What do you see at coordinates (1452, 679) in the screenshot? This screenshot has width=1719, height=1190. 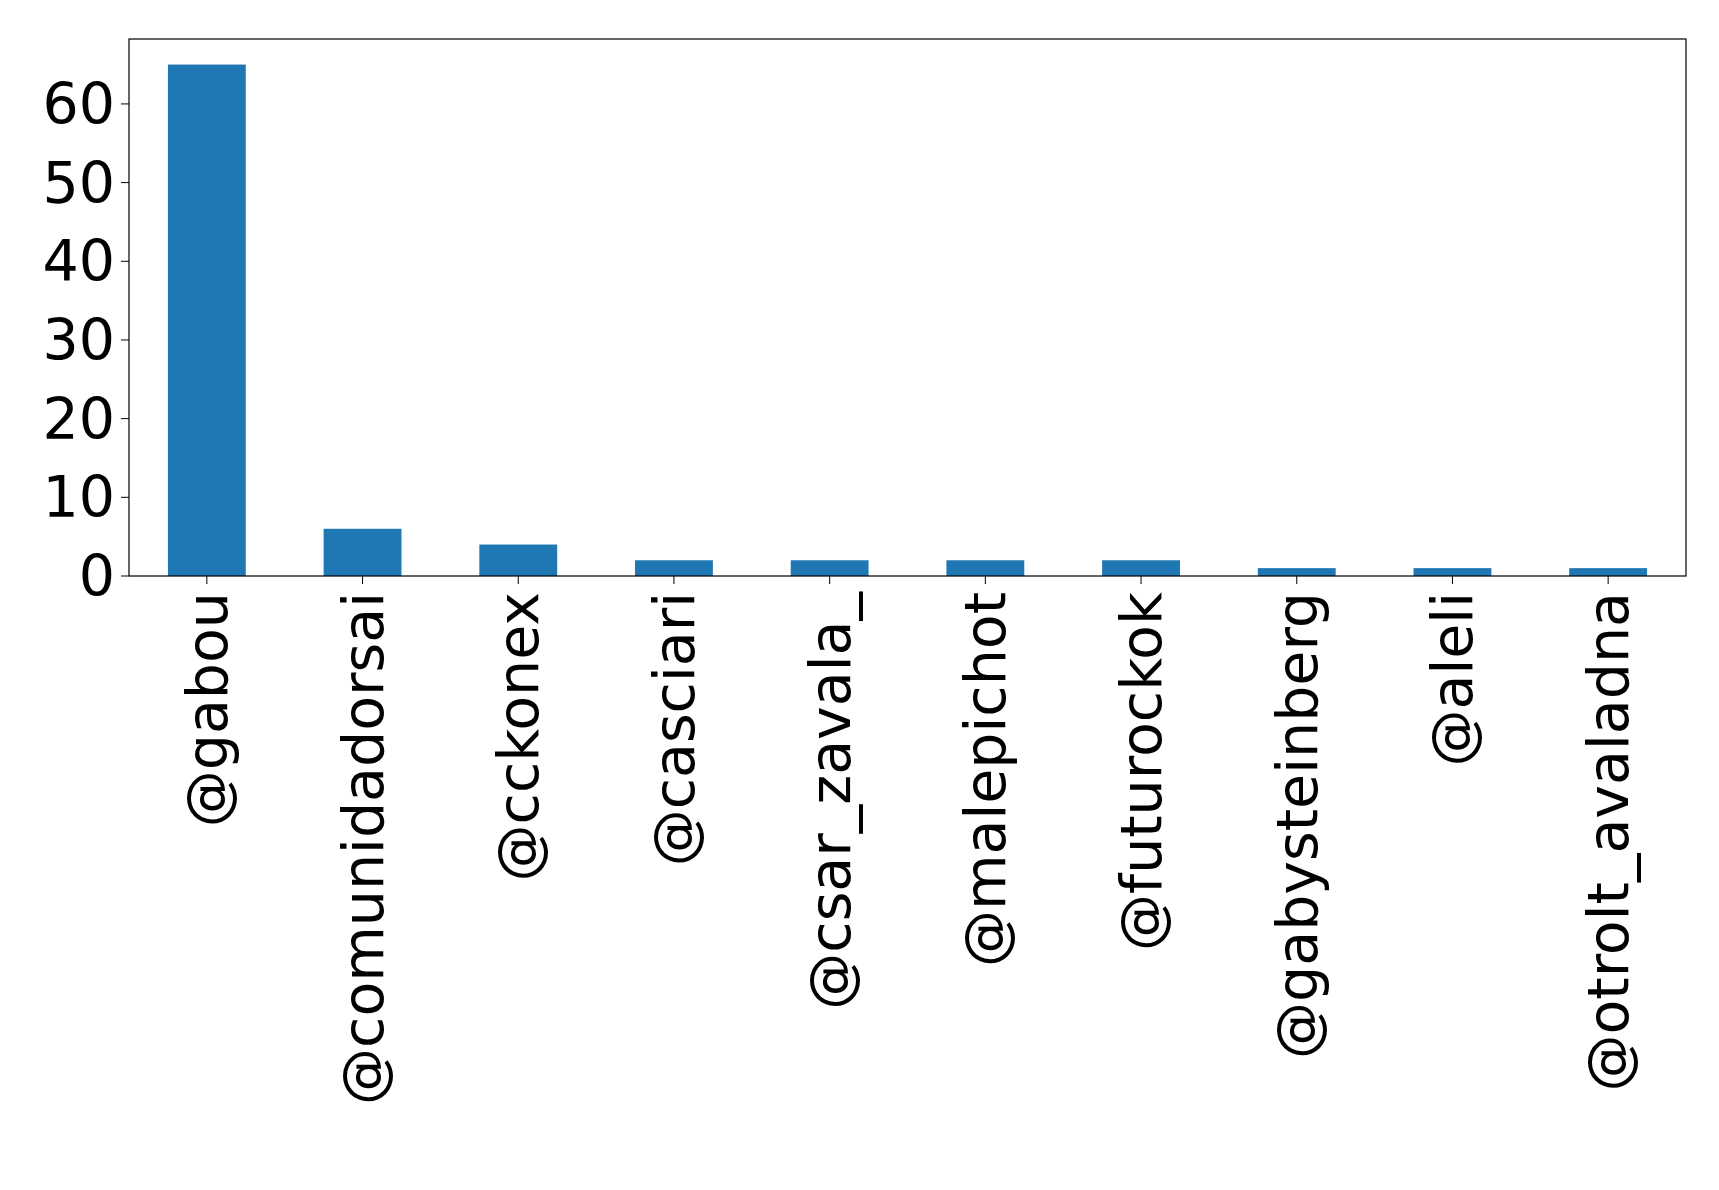 I see `x-tick-label: @aleli` at bounding box center [1452, 679].